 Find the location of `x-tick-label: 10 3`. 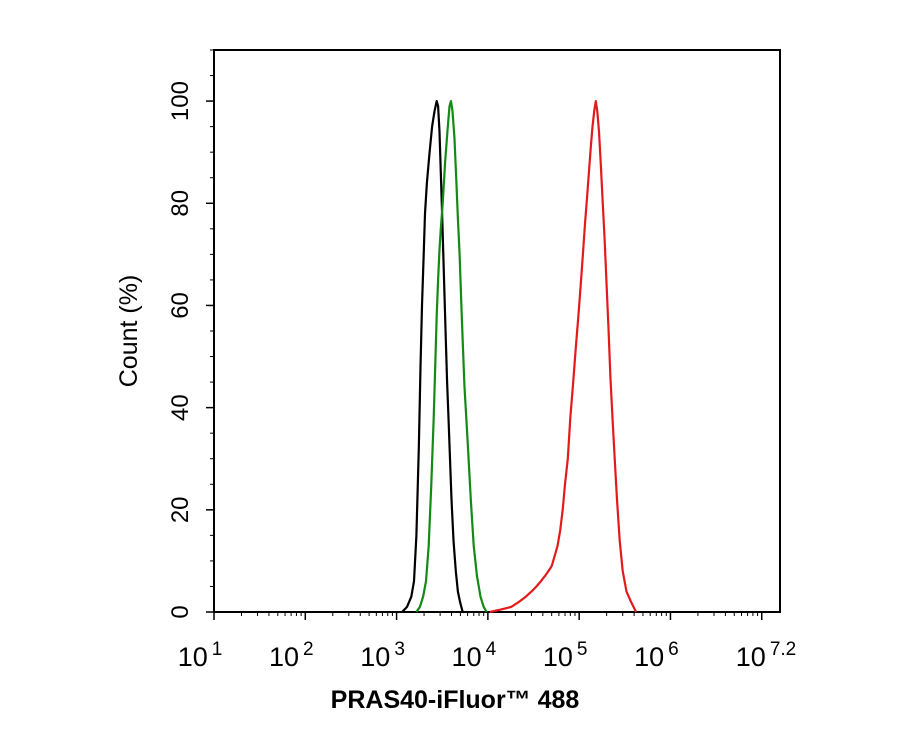

x-tick-label: 10 3 is located at coordinates (382, 655).